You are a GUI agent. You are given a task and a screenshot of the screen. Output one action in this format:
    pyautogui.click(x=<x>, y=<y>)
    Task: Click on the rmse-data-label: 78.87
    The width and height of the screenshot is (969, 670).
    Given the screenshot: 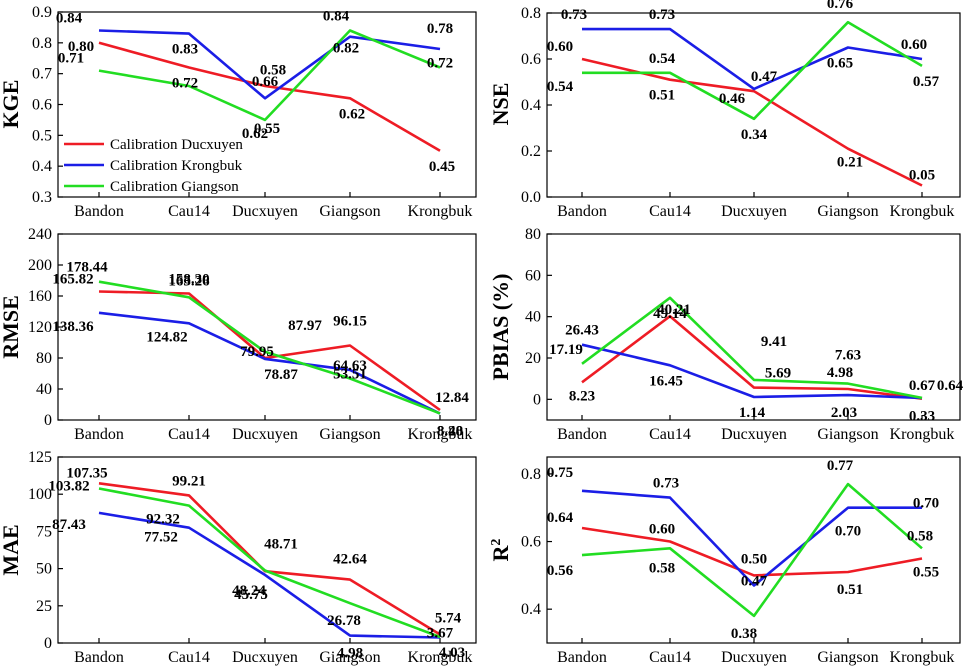 What is the action you would take?
    pyautogui.click(x=281, y=375)
    